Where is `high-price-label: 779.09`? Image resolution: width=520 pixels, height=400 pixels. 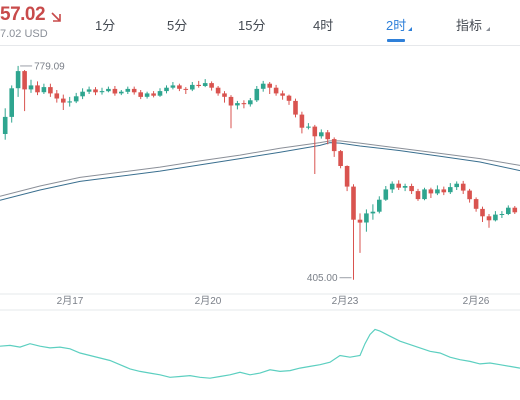
high-price-label: 779.09 is located at coordinates (49, 66).